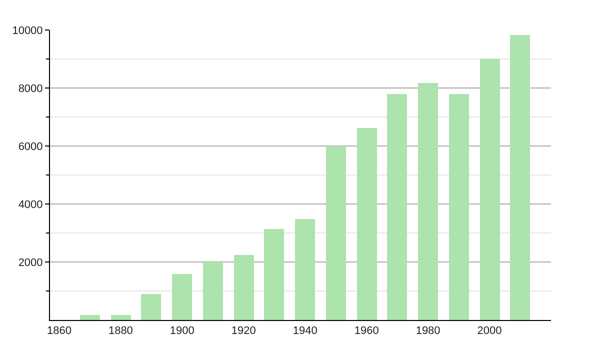 The width and height of the screenshot is (600, 350). I want to click on x-tick-label: 2000, so click(489, 331).